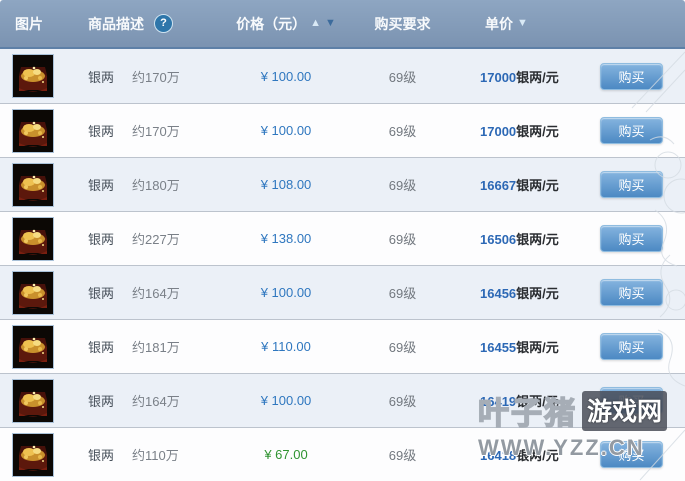  What do you see at coordinates (342, 346) in the screenshot?
I see `table-row: 银两 约181万 ¥ 110.00 69级 16455银两/元 购买` at bounding box center [342, 346].